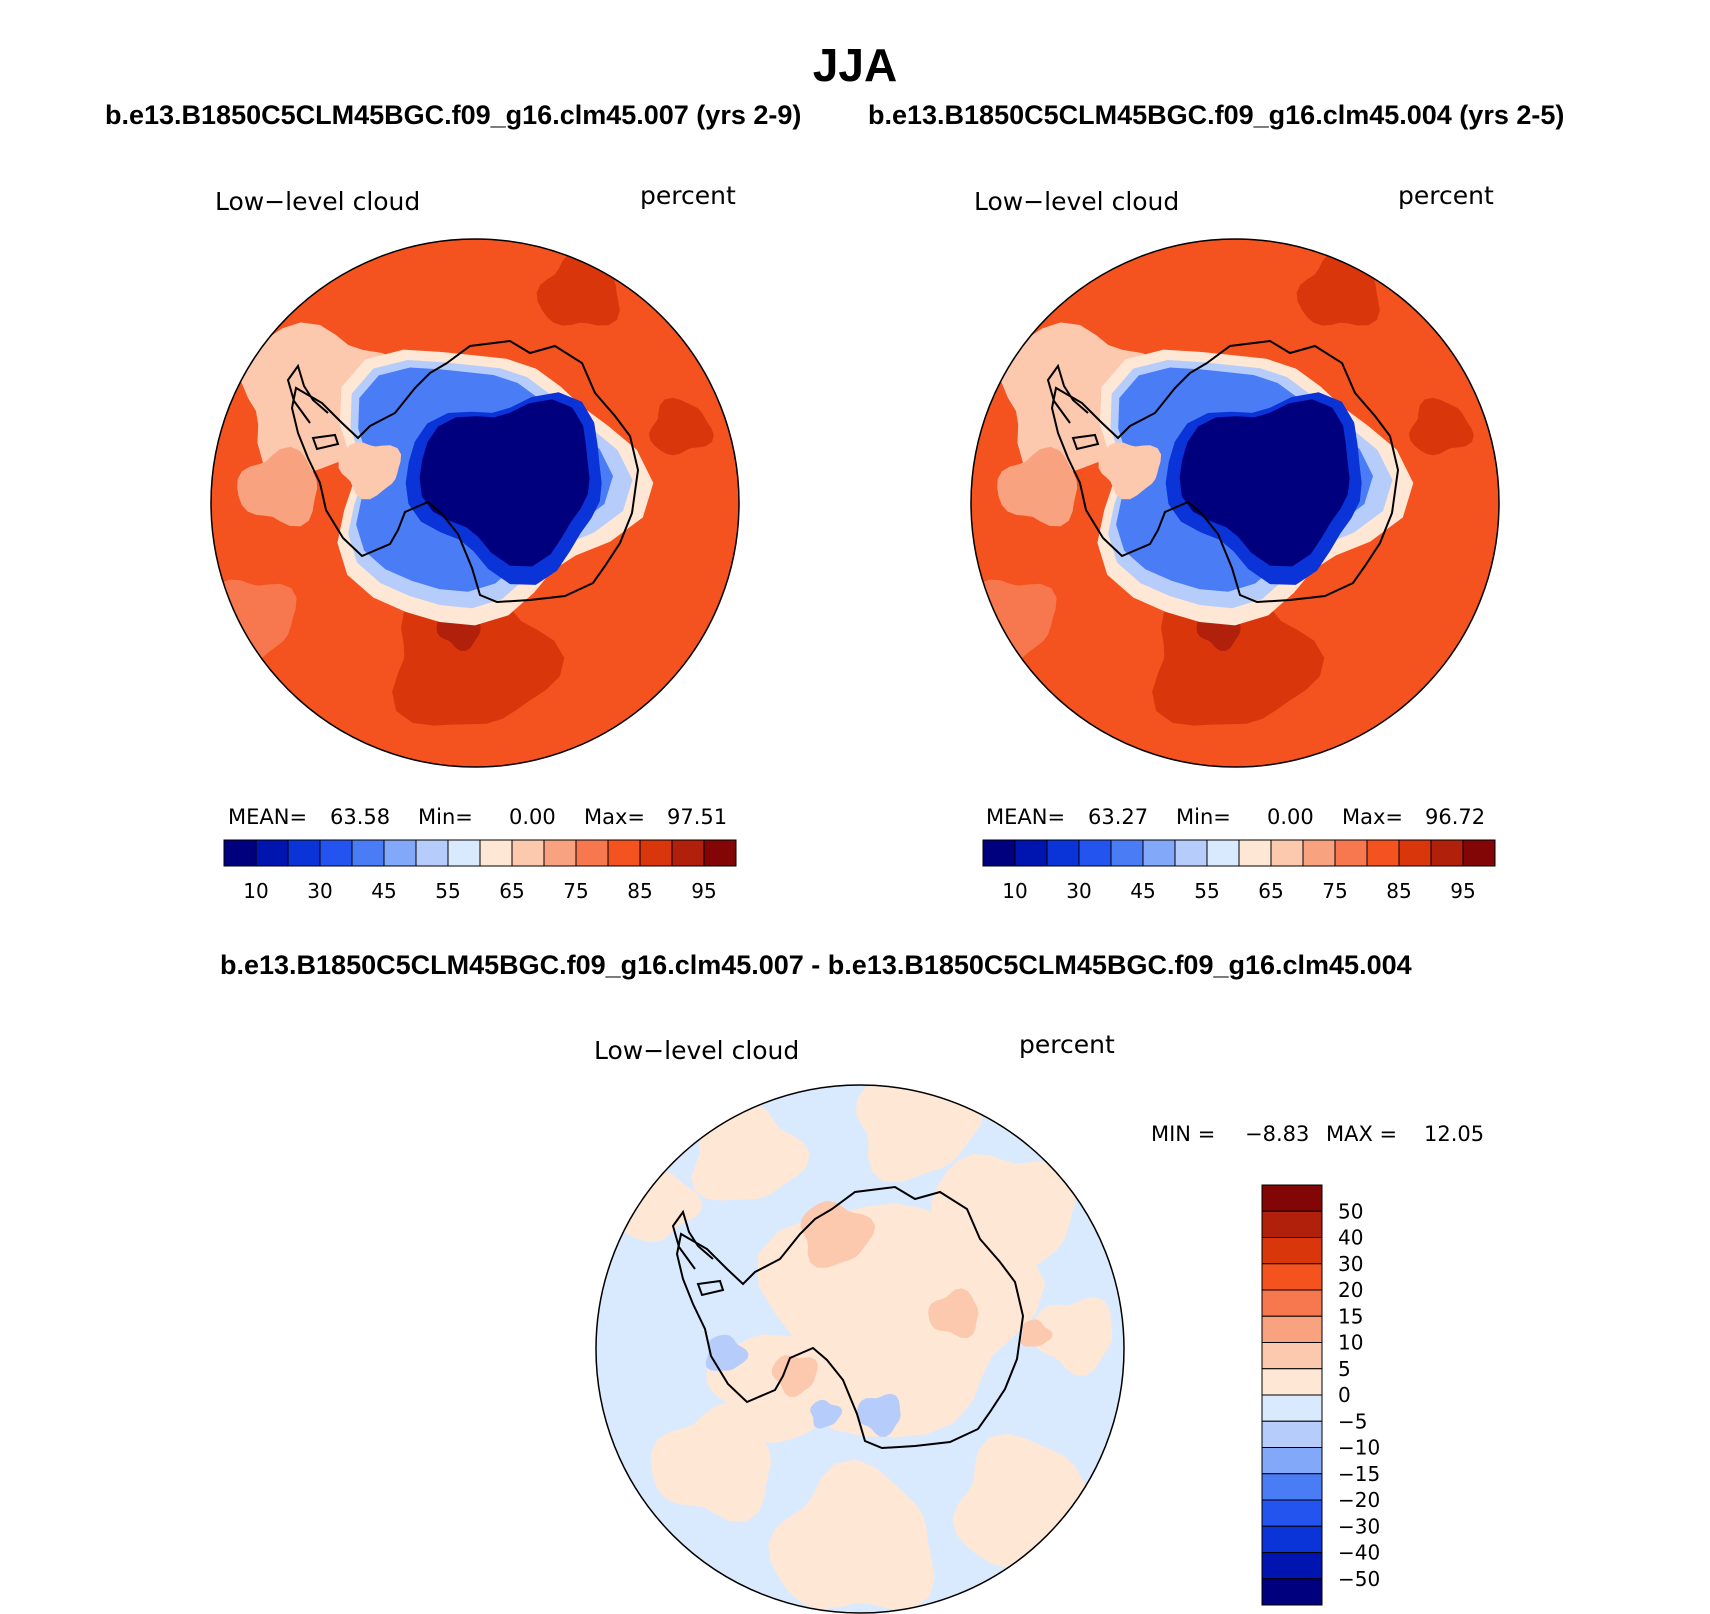 Image resolution: width=1710 pixels, height=1614 pixels. I want to click on colorbar-tick-label: −5, so click(1352, 1421).